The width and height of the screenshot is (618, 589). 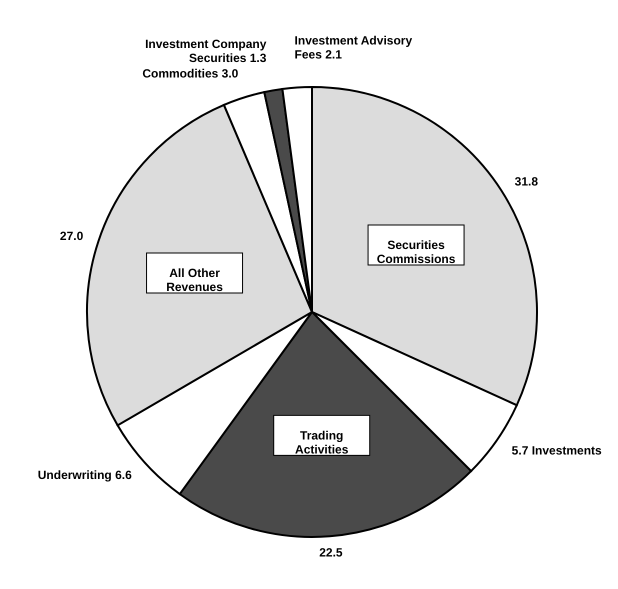 I want to click on slice-label: Securities Commissions, so click(x=416, y=252).